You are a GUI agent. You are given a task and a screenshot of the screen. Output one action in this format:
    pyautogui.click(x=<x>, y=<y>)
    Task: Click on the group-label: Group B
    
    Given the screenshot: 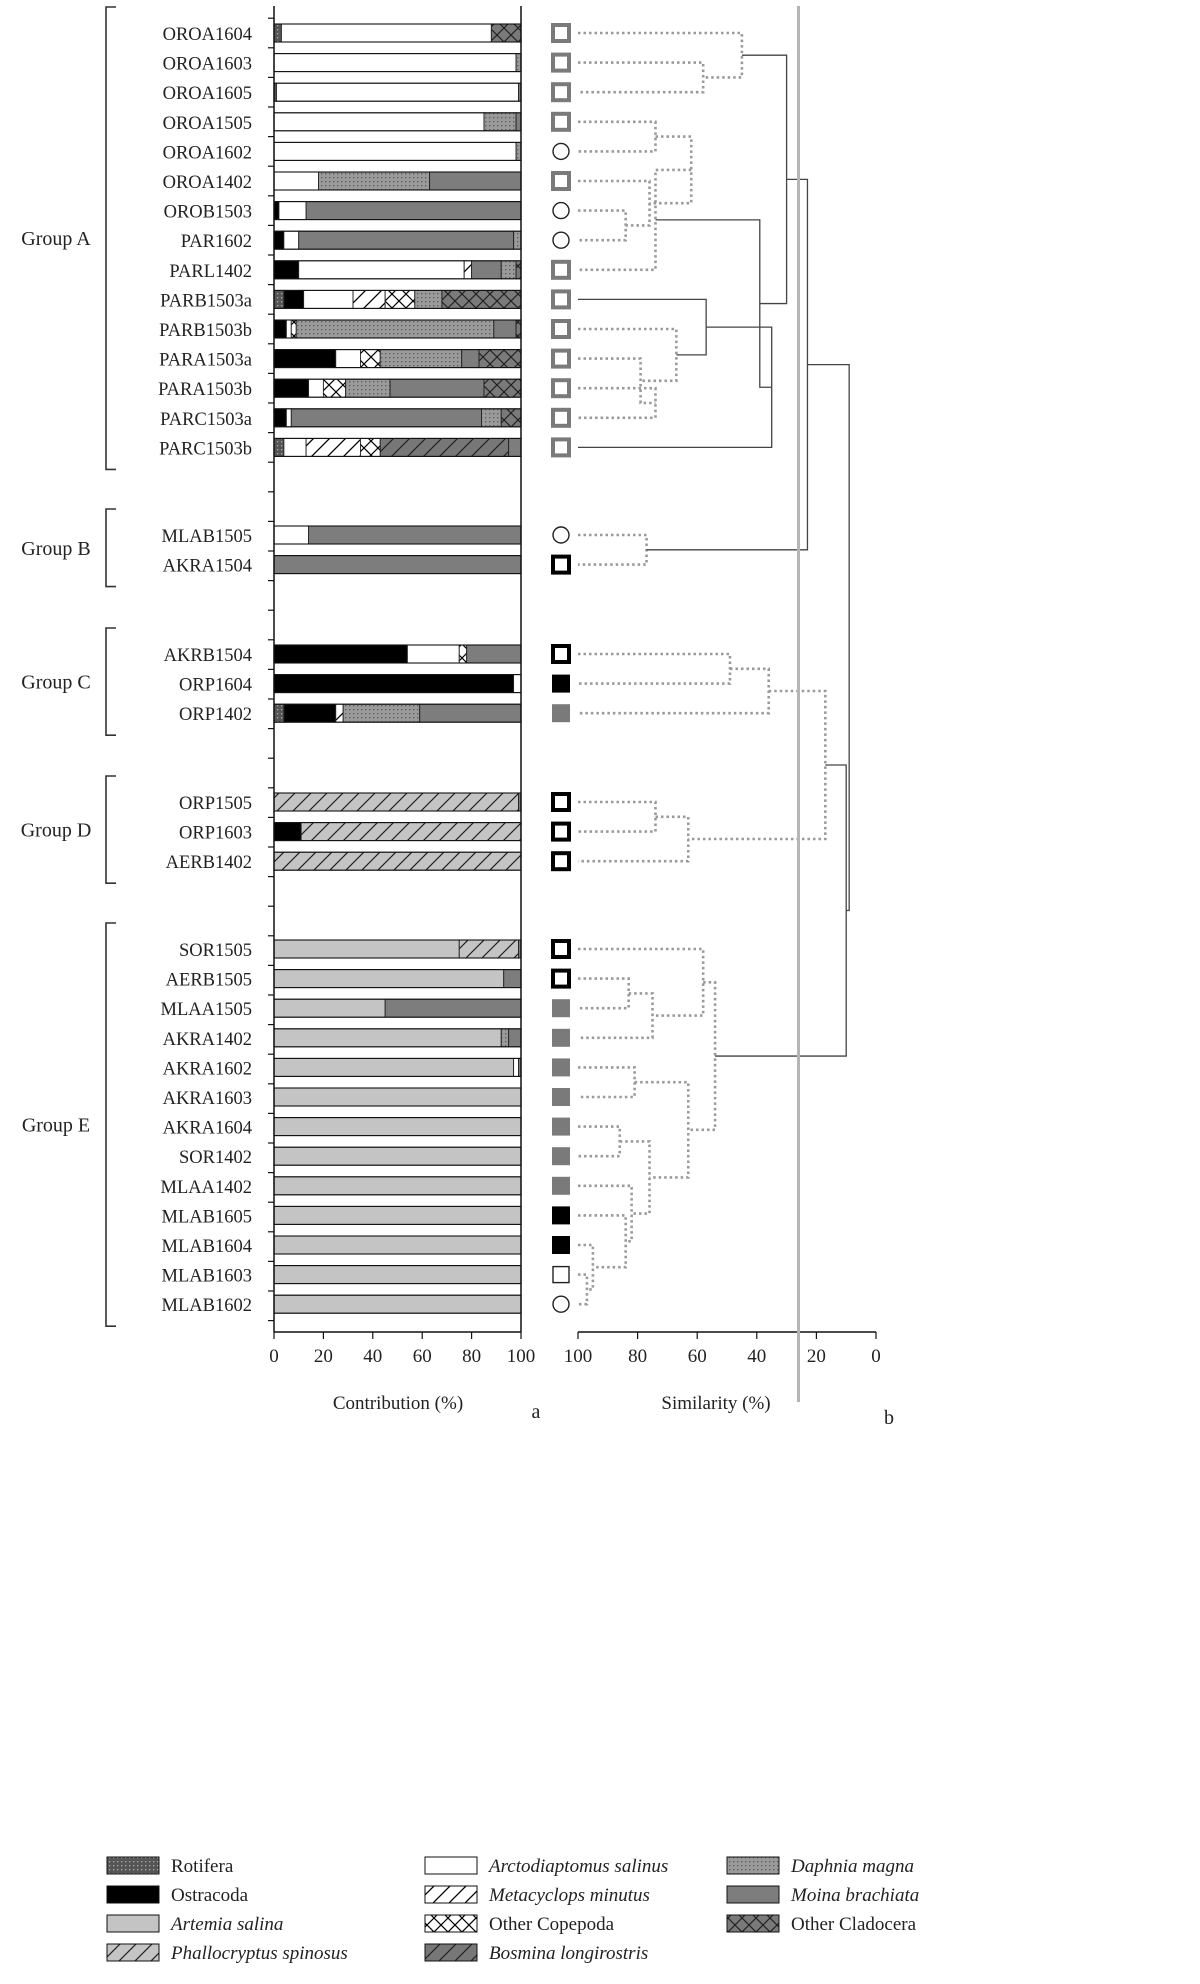 What is the action you would take?
    pyautogui.click(x=55, y=549)
    